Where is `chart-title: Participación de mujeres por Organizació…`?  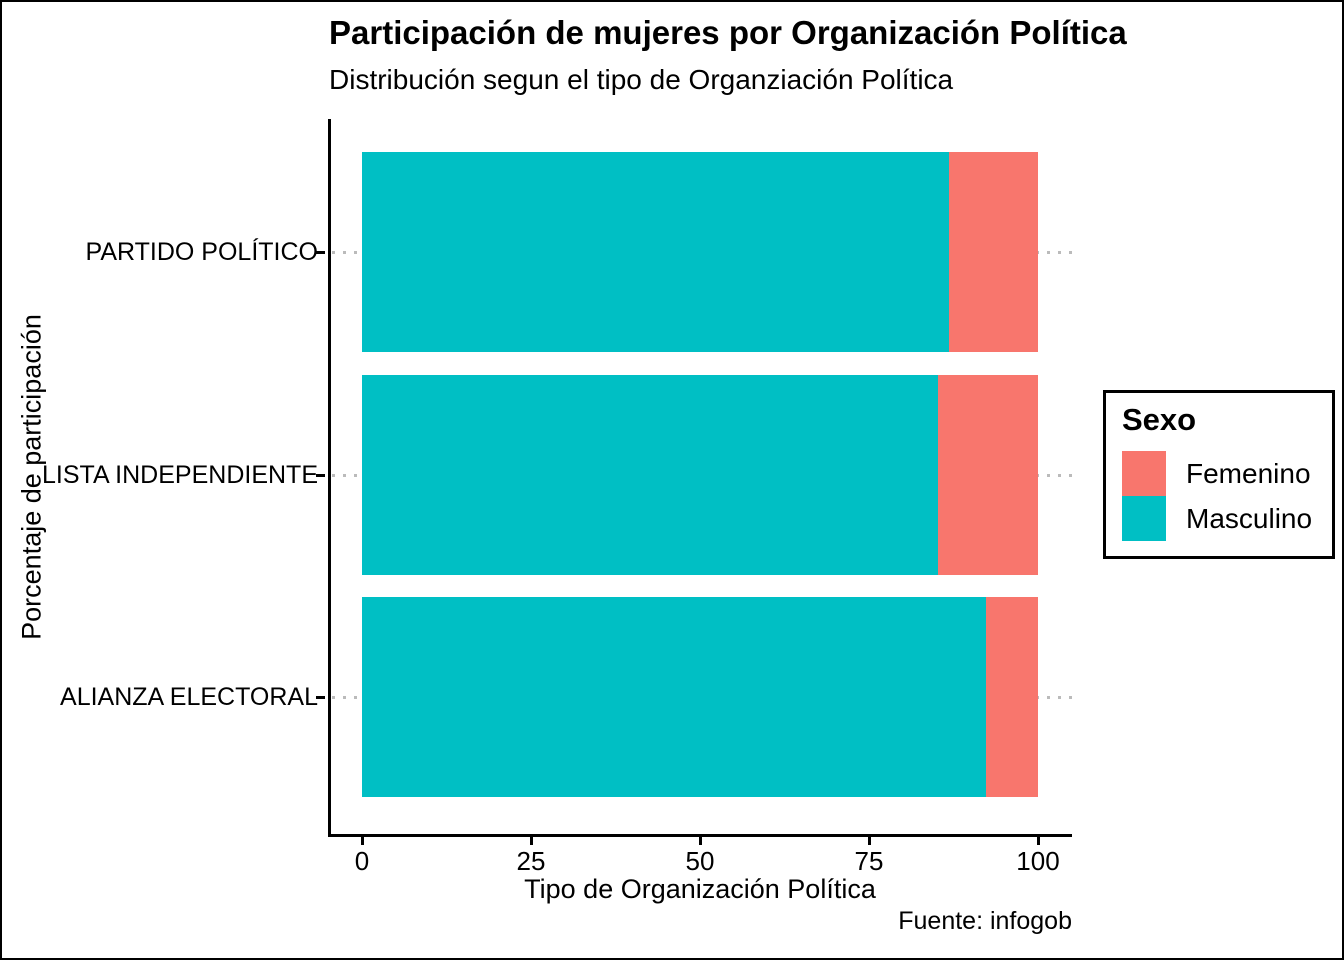
chart-title: Participación de mujeres por Organizació… is located at coordinates (728, 32).